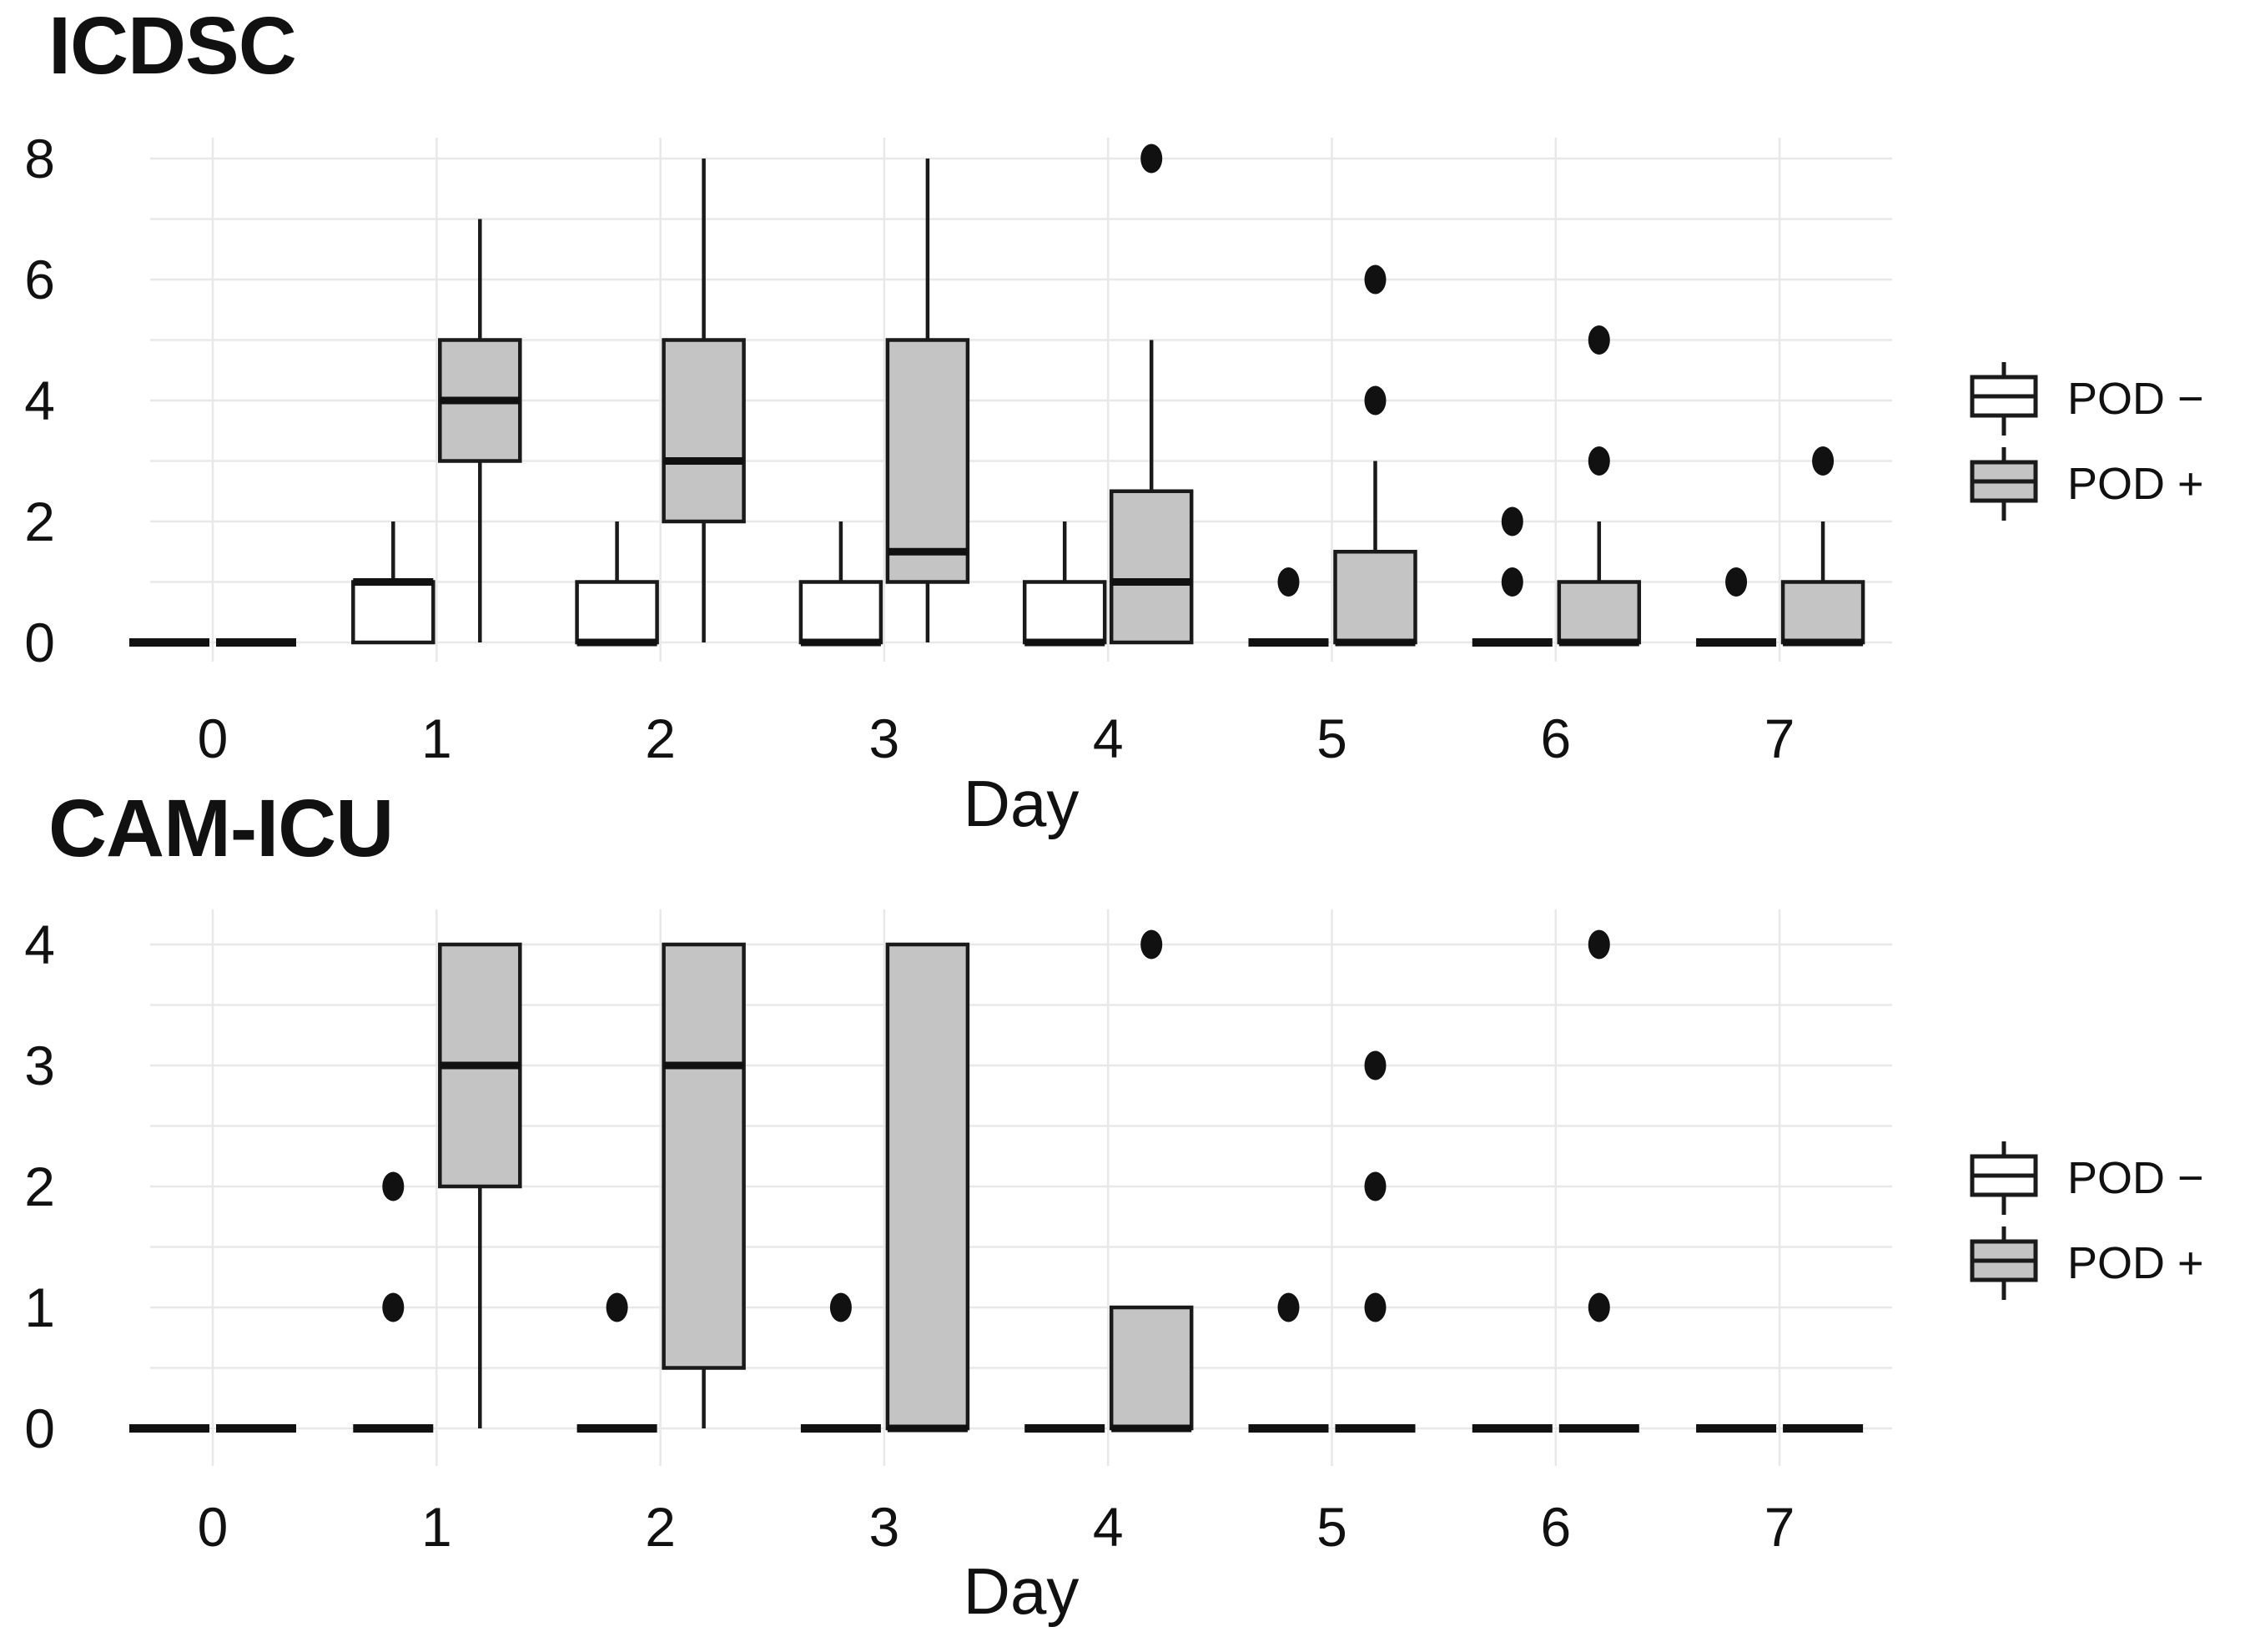  What do you see at coordinates (40, 1308) in the screenshot?
I see `y-tick-label: 1` at bounding box center [40, 1308].